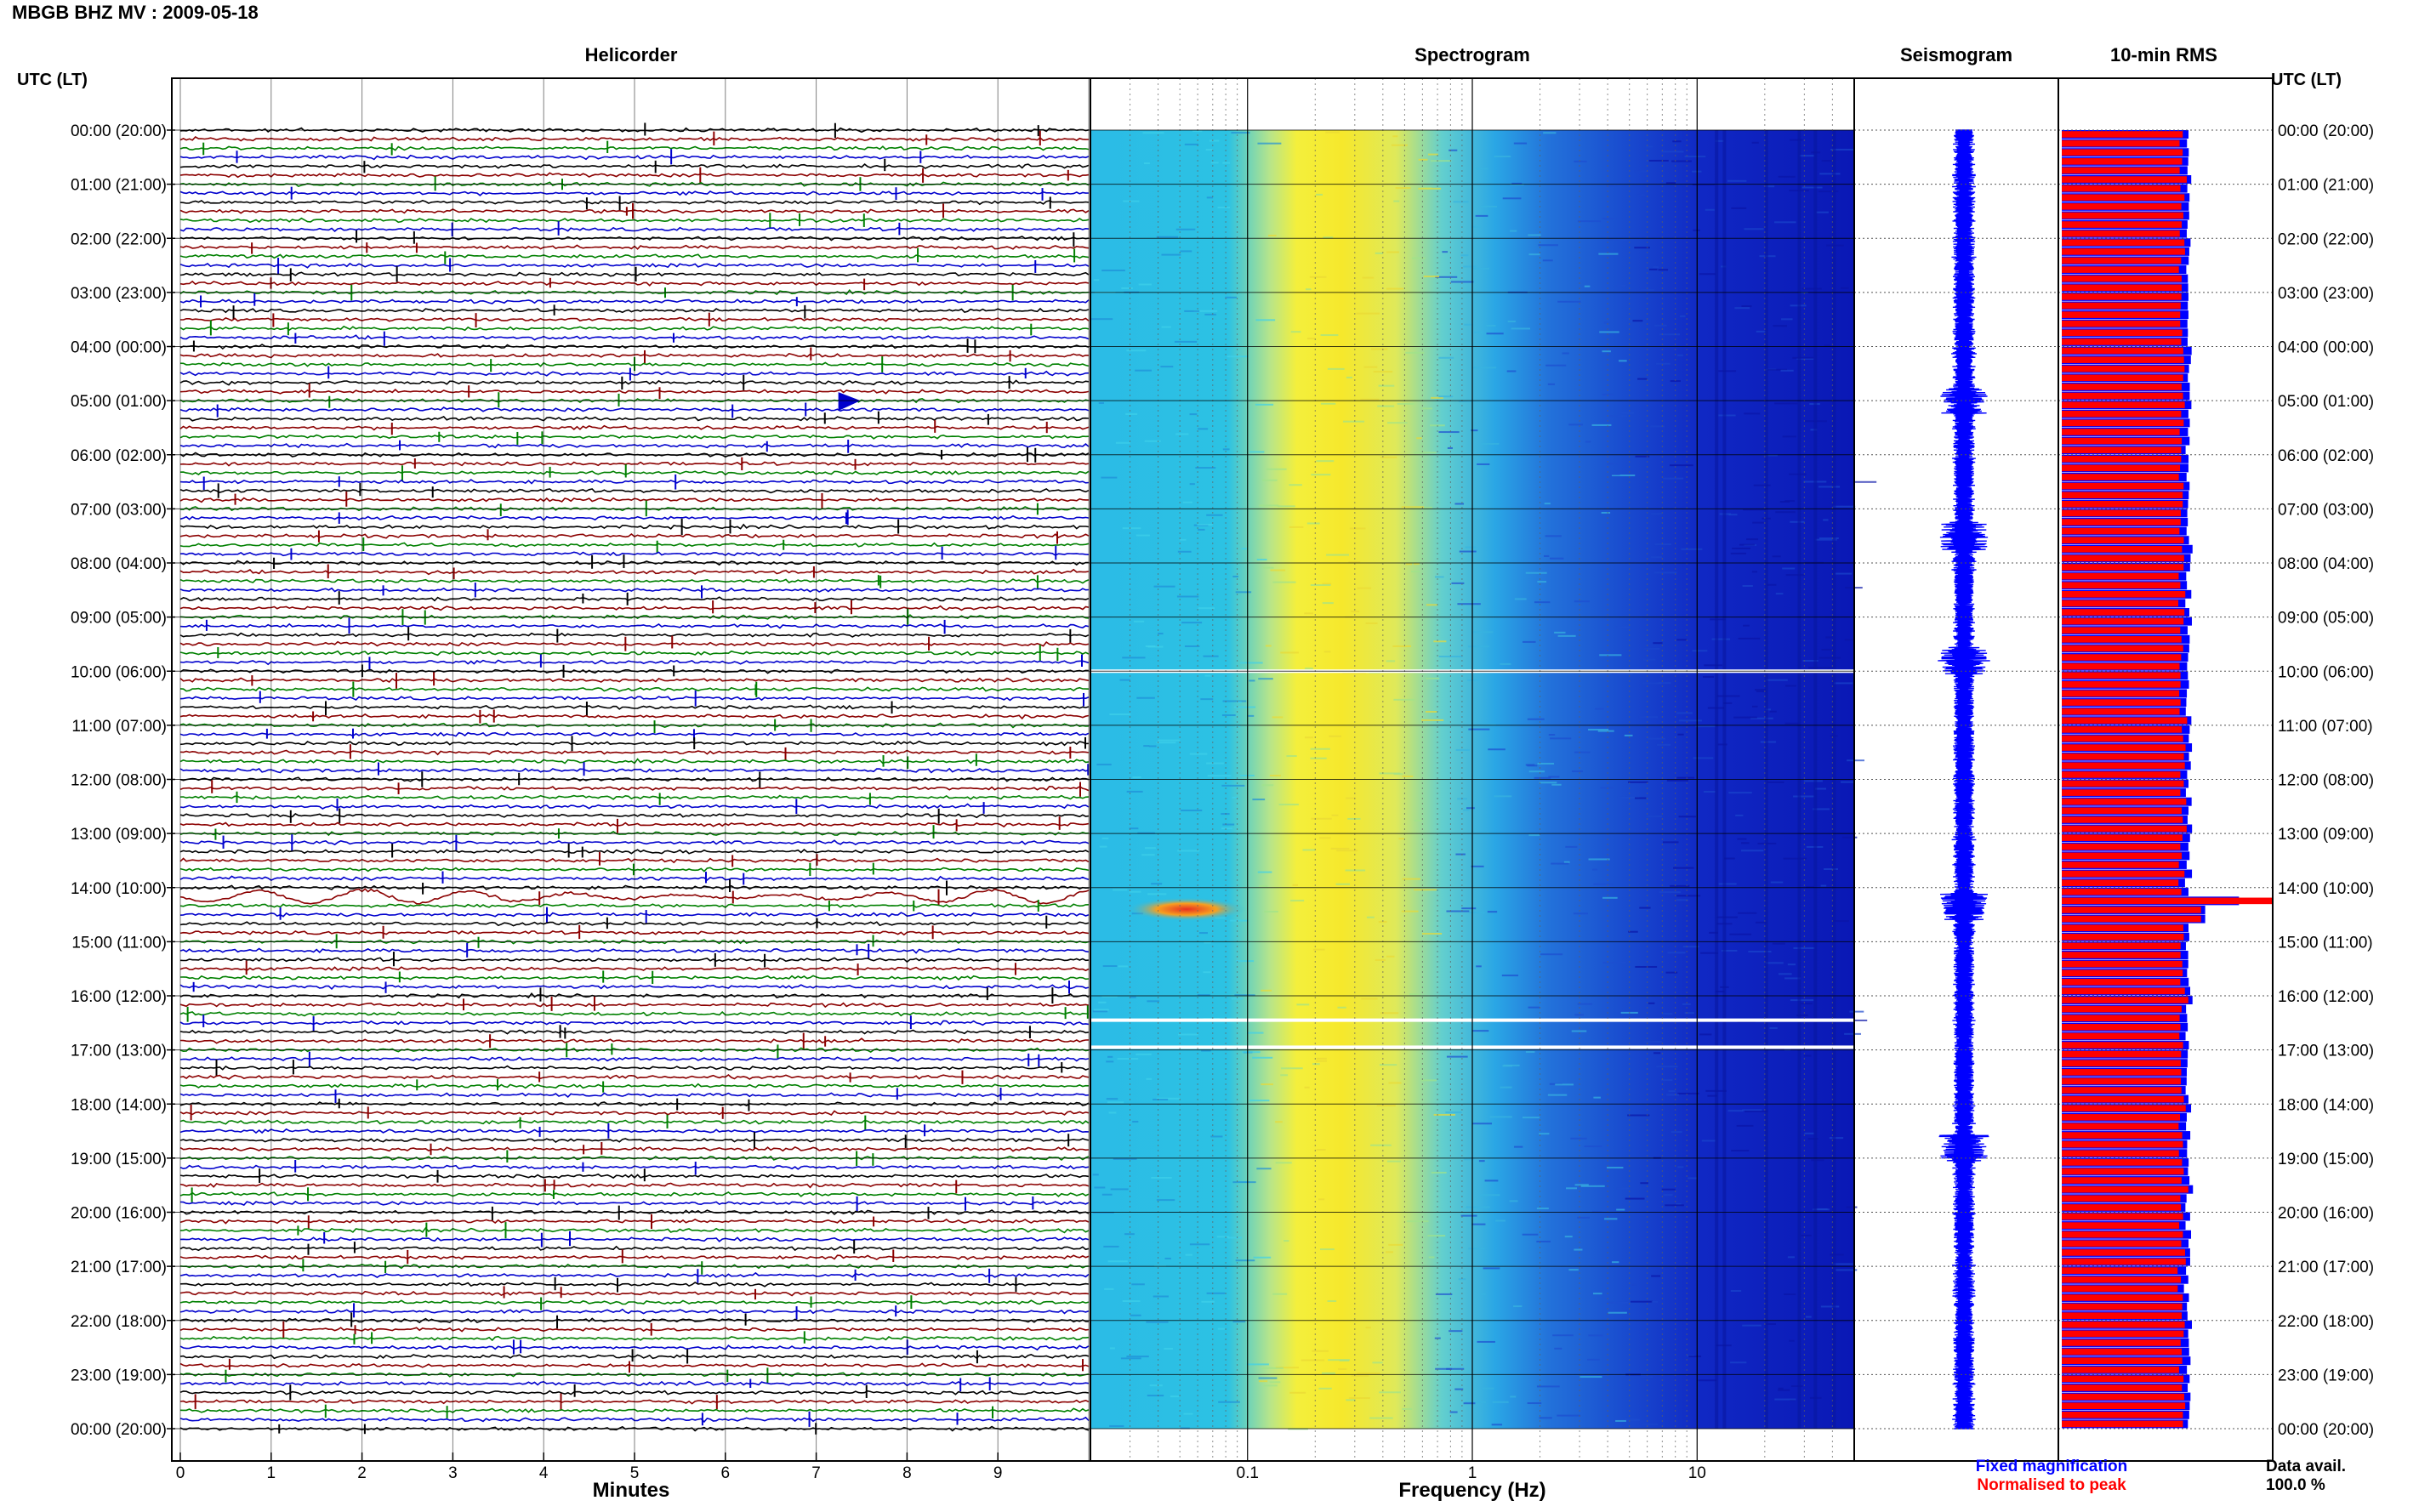 The height and width of the screenshot is (1512, 2419). I want to click on minute-tick-label: 4, so click(544, 1473).